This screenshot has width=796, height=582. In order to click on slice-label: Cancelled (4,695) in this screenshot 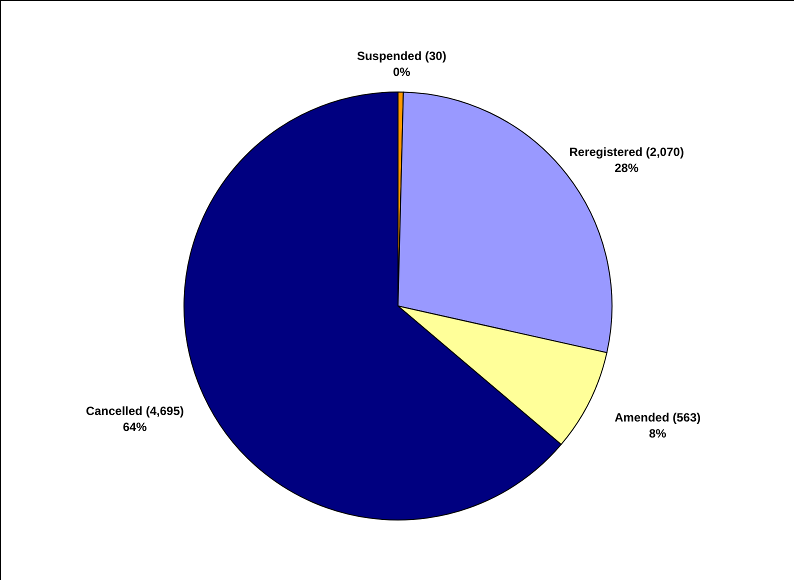, I will do `click(135, 411)`.